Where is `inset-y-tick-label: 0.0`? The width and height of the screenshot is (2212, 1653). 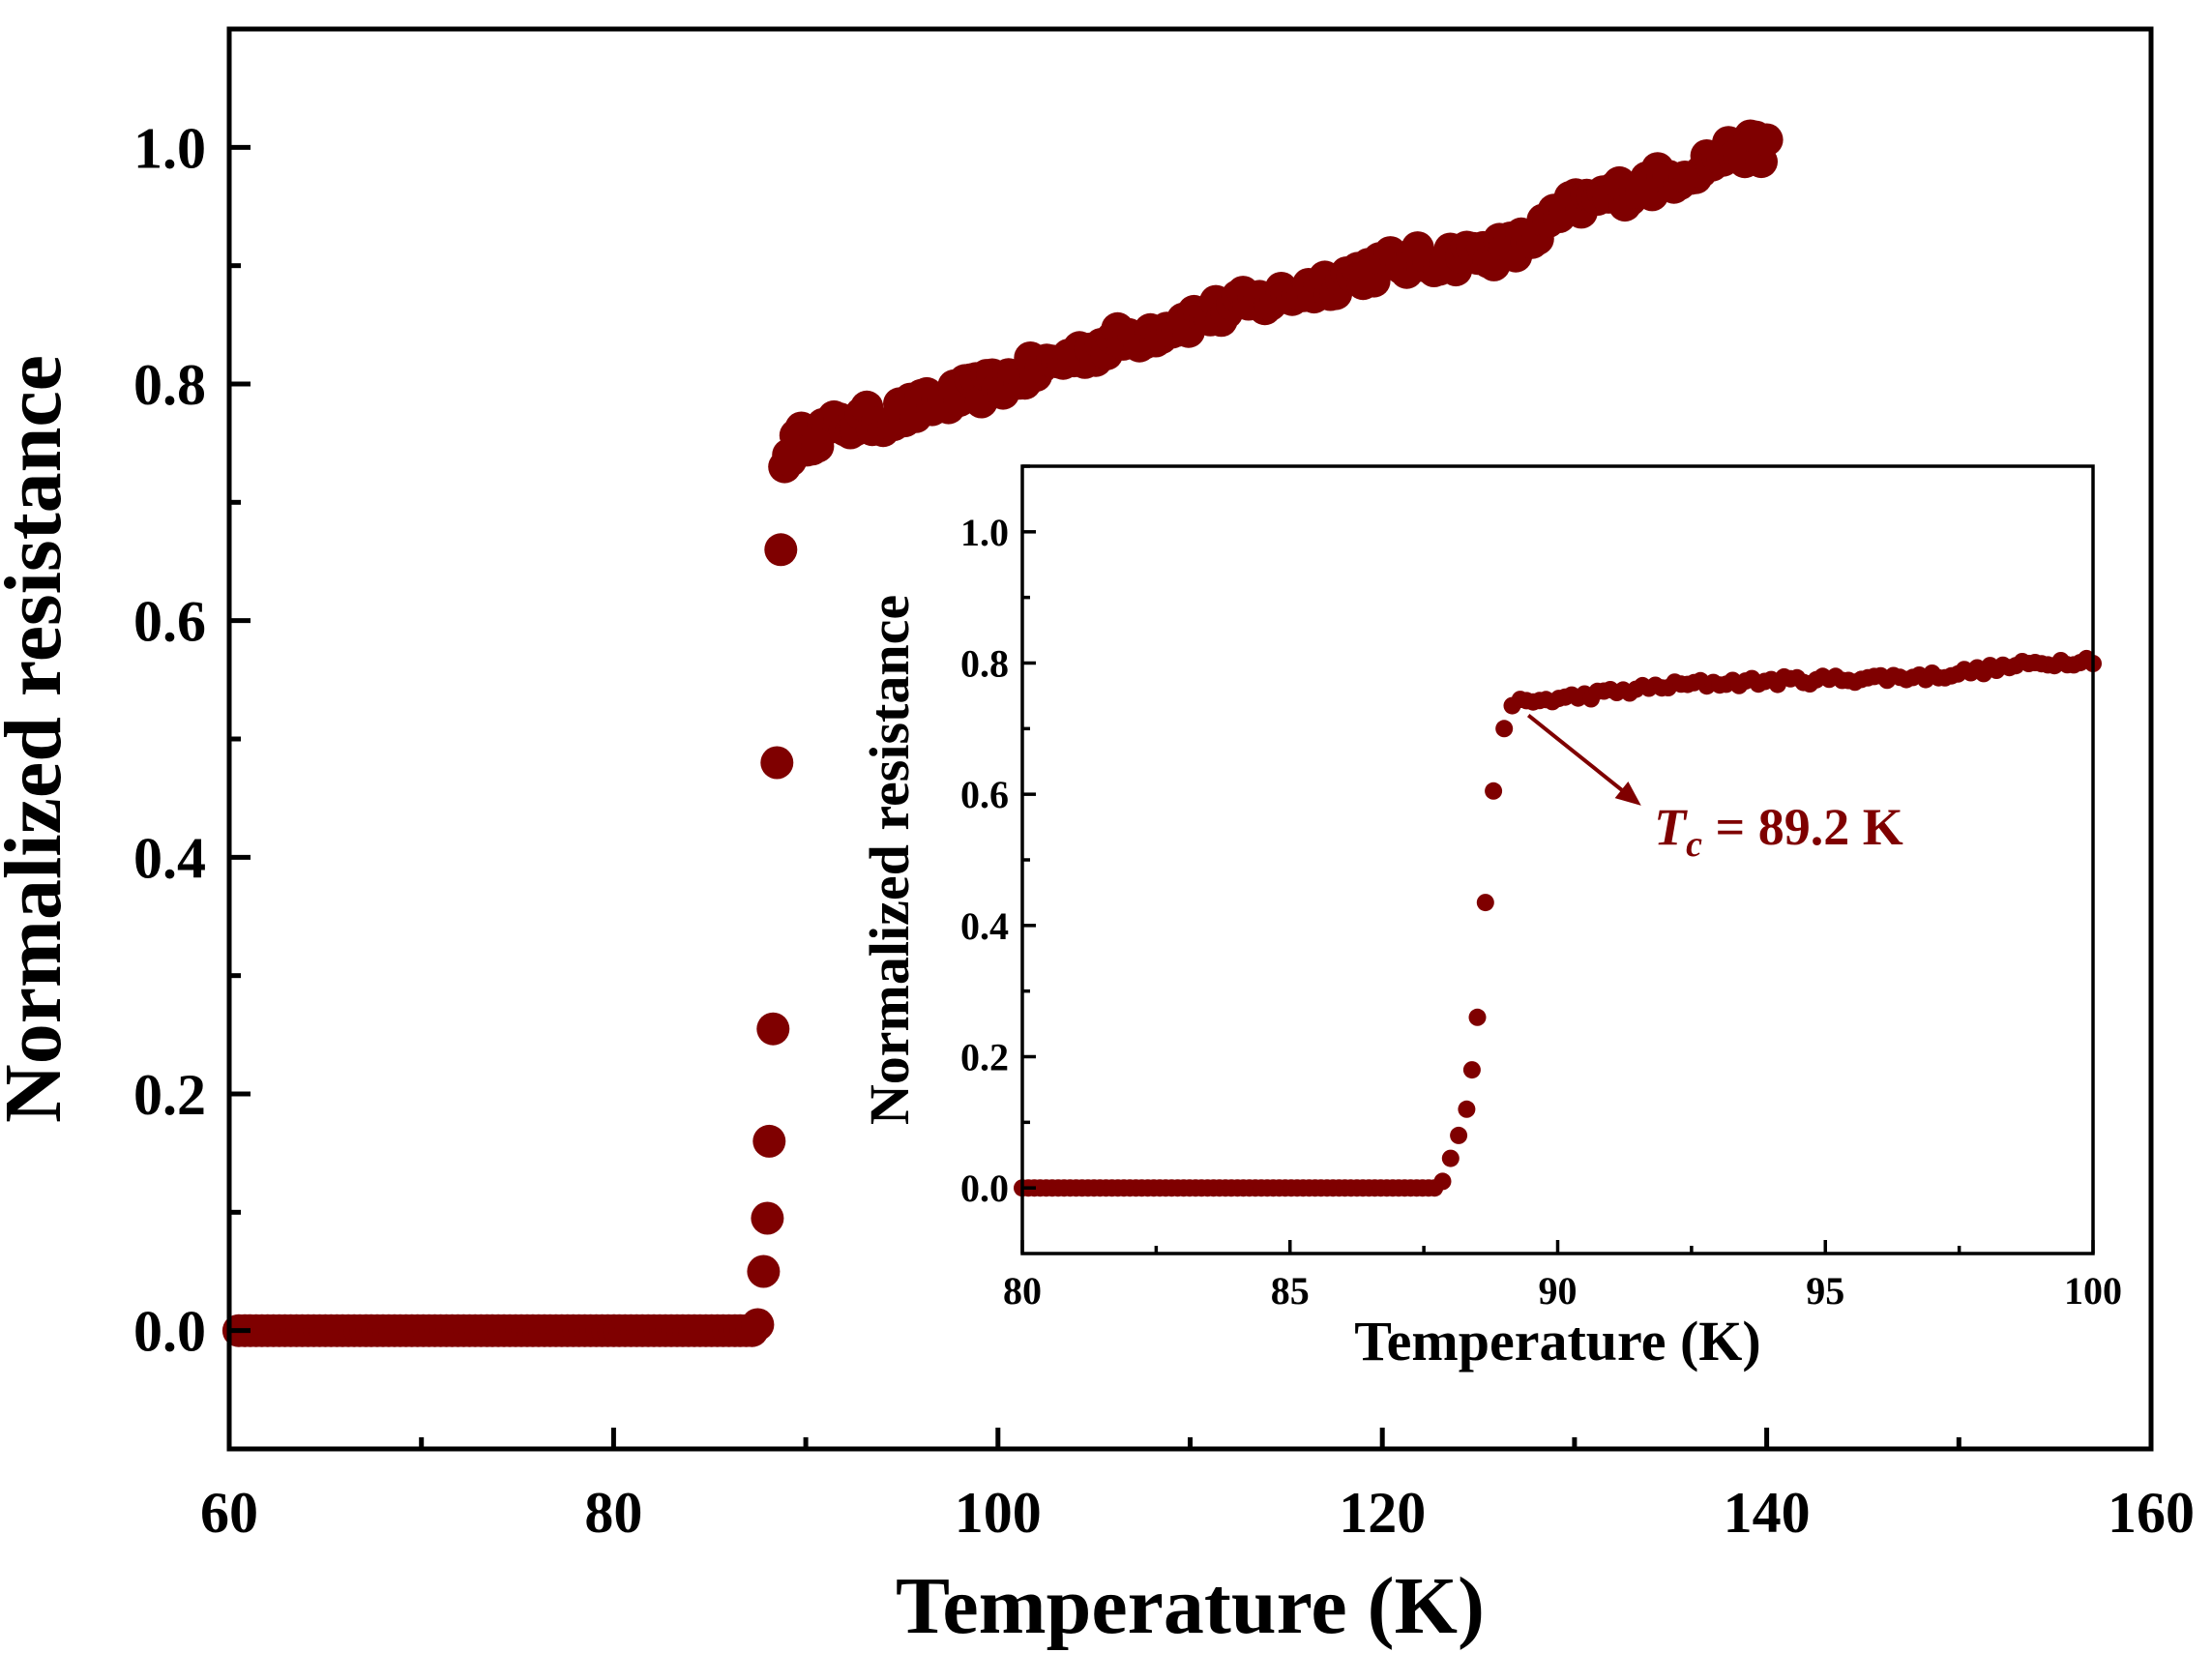
inset-y-tick-label: 0.0 is located at coordinates (985, 1188).